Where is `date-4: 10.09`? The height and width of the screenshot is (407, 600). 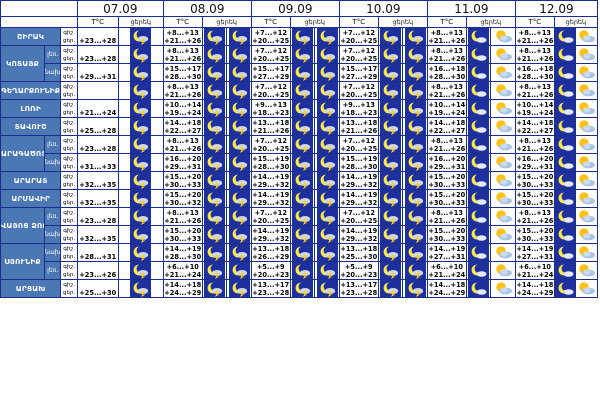 date-4: 10.09 is located at coordinates (383, 8).